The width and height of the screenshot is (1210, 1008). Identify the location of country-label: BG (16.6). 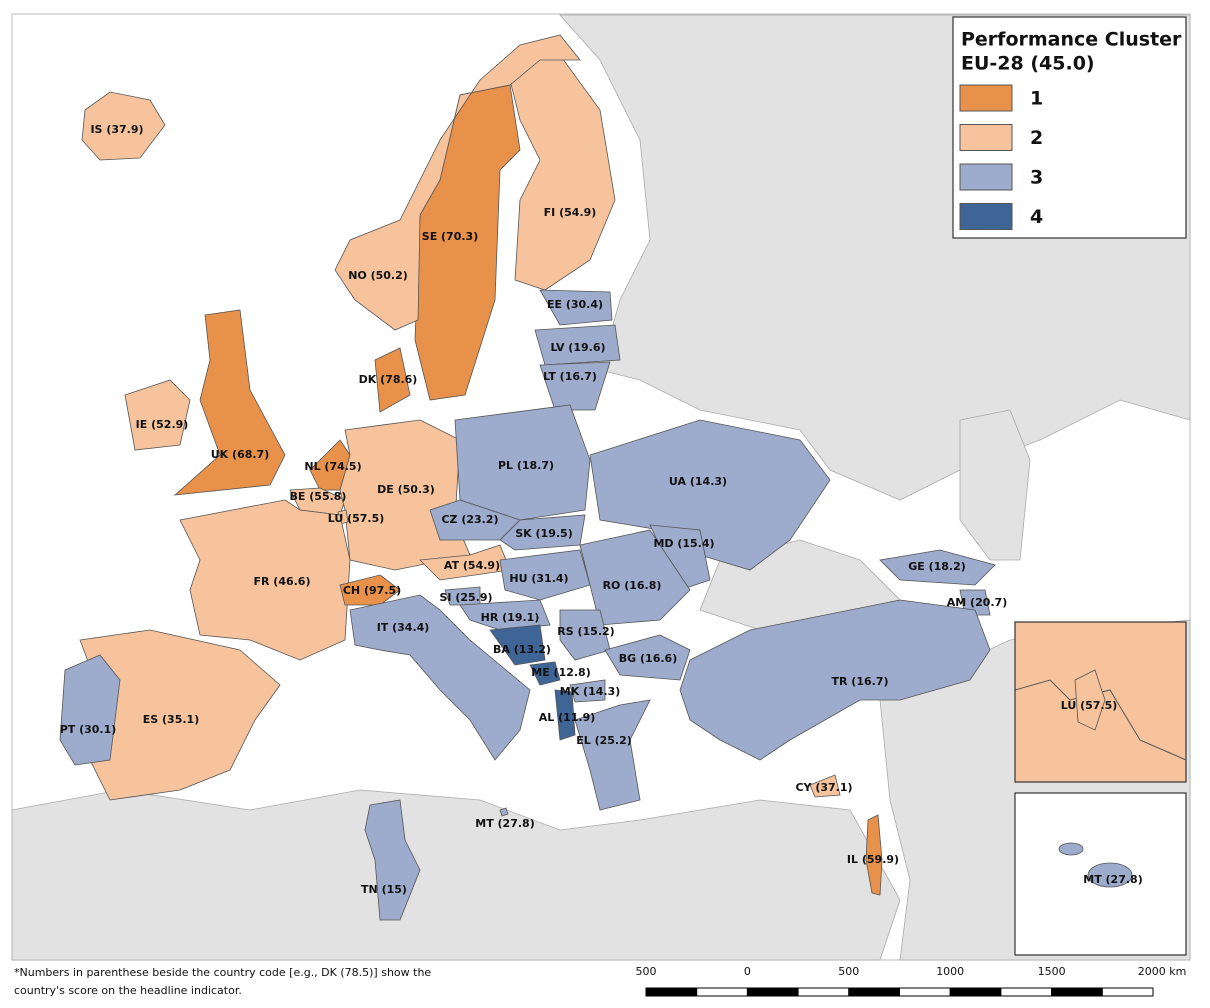
(648, 658).